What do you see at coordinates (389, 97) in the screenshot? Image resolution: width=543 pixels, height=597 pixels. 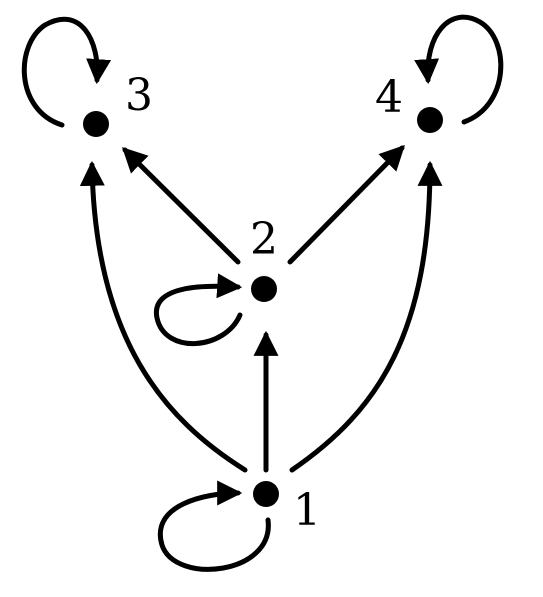 I see `node-label-4: 4` at bounding box center [389, 97].